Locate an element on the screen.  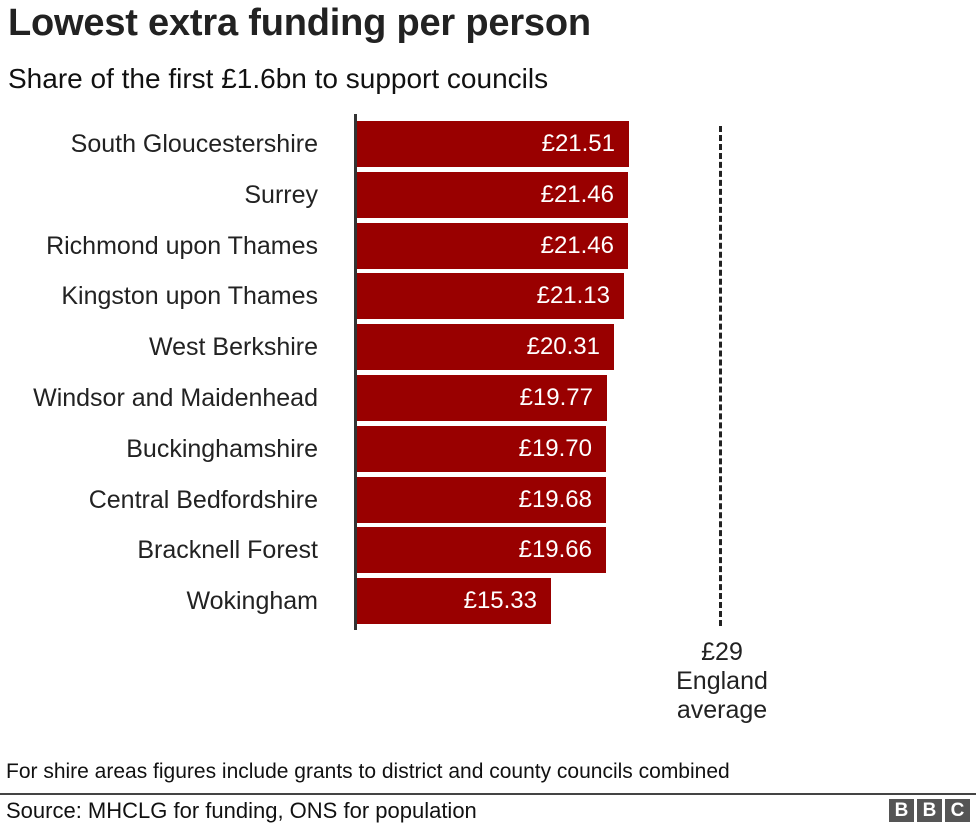
bar-value-label: £15.33 is located at coordinates (500, 600).